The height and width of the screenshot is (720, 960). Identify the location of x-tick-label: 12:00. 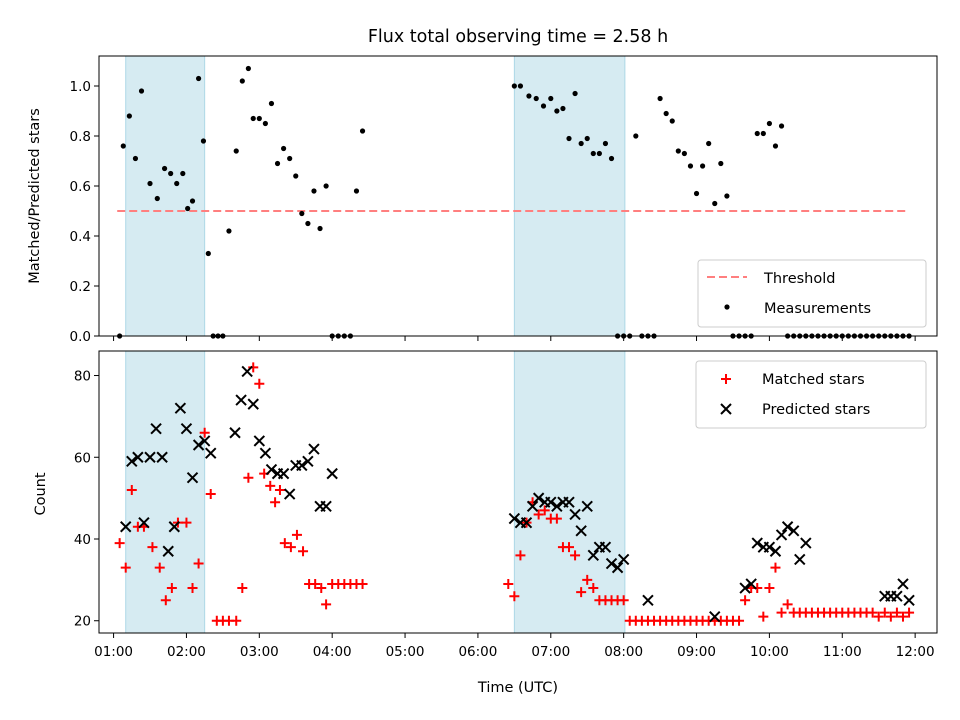
(915, 652).